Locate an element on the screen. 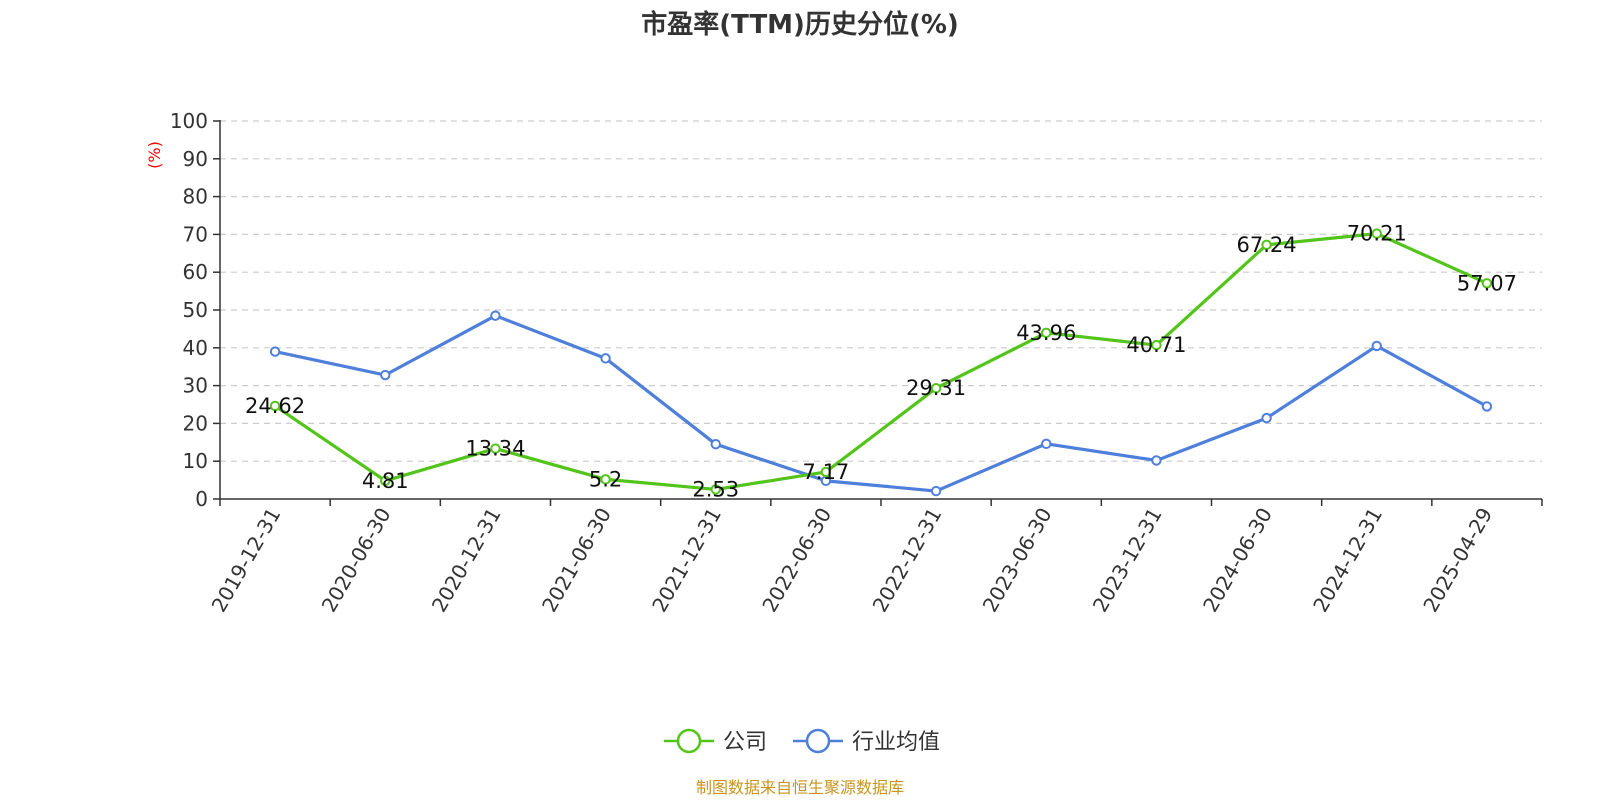 This screenshot has width=1600, height=800. y-tick-label: 80 is located at coordinates (195, 197).